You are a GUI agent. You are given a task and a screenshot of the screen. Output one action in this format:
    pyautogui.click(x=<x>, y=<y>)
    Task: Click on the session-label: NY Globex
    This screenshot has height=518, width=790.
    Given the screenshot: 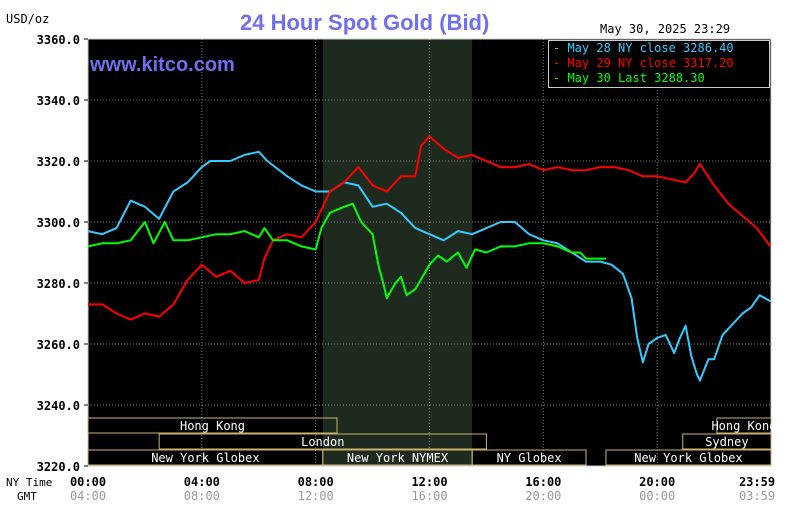 What is the action you would take?
    pyautogui.click(x=529, y=458)
    